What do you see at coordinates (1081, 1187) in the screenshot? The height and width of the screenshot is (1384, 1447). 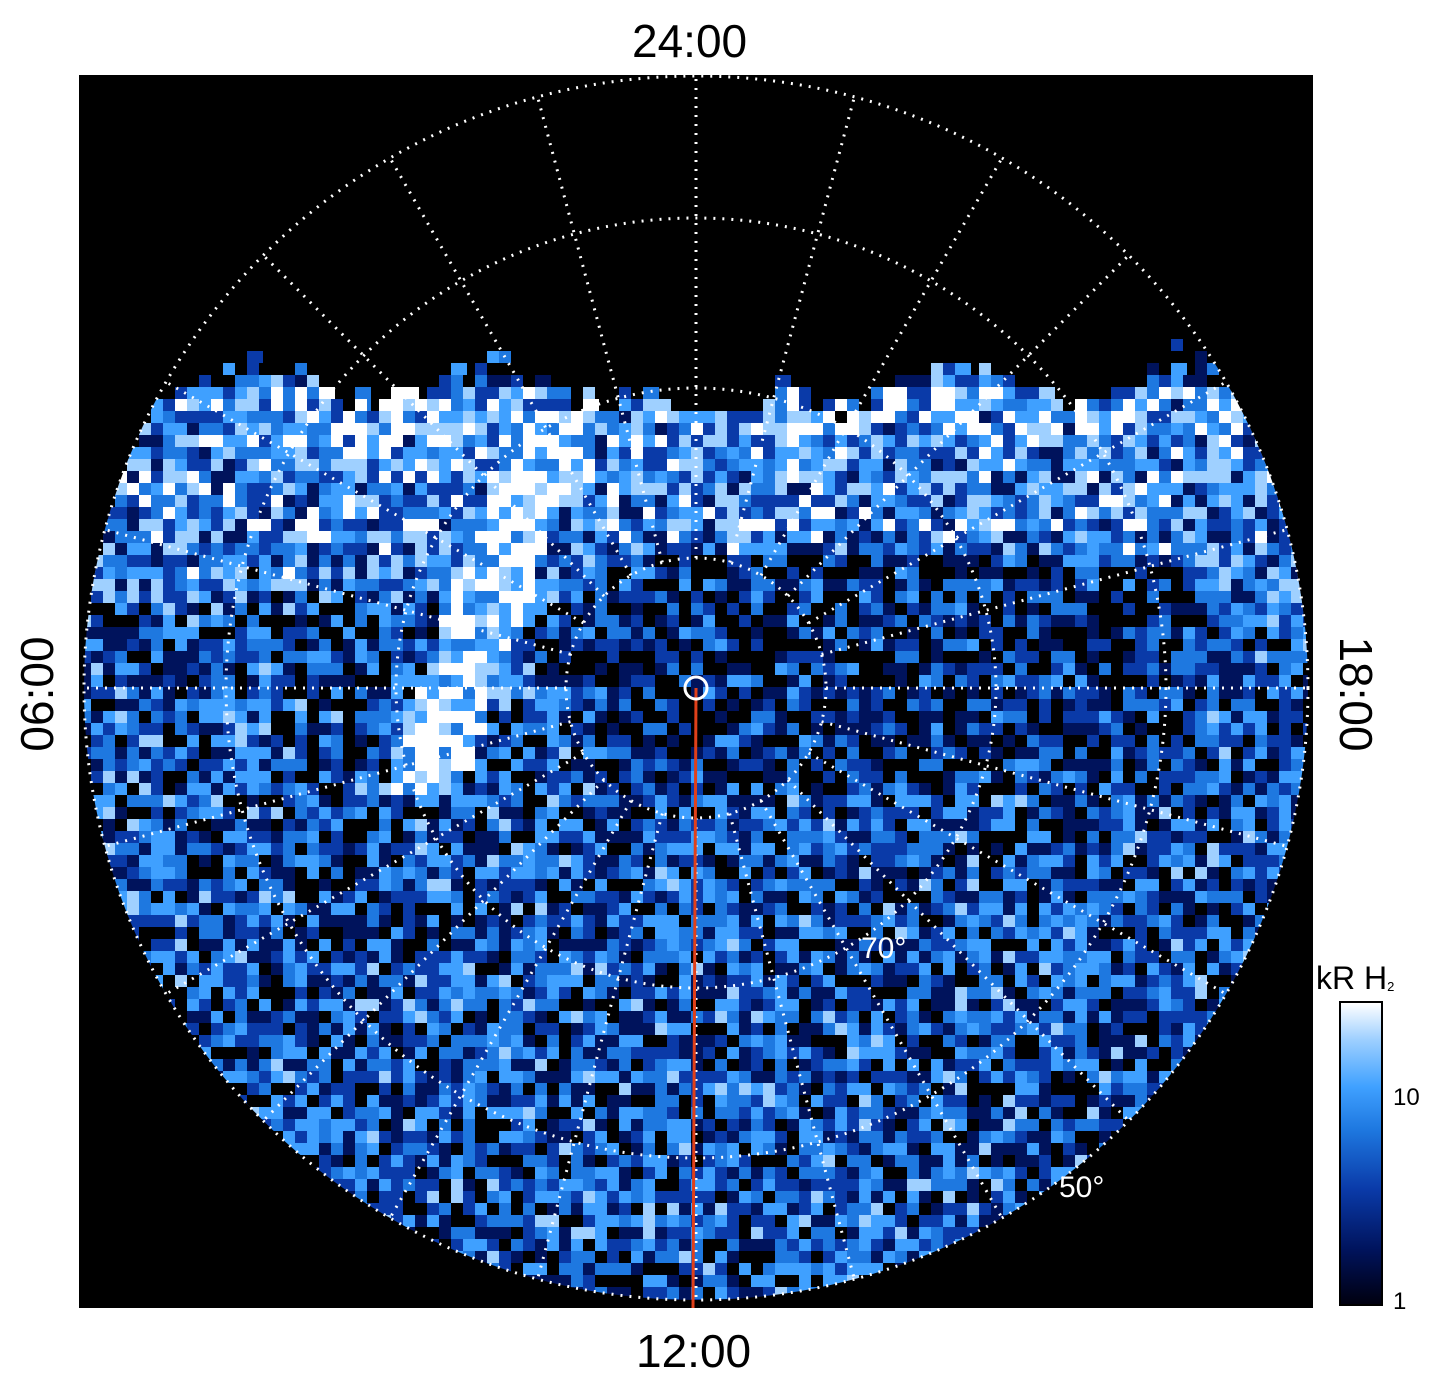 I see `latitude-label-50: 50°` at bounding box center [1081, 1187].